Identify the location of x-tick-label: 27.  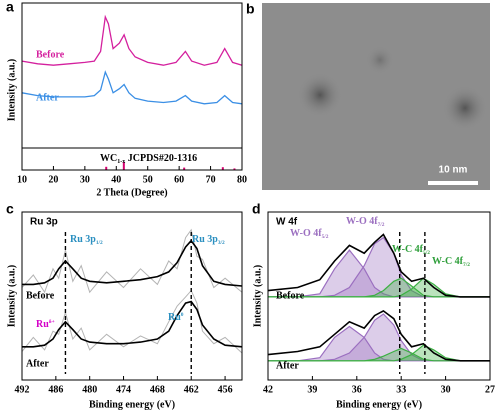
(490, 389).